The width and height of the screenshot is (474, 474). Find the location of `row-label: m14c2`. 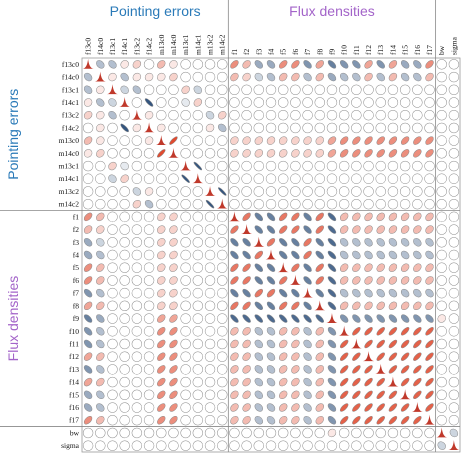

row-label: m14c2 is located at coordinates (69, 204).